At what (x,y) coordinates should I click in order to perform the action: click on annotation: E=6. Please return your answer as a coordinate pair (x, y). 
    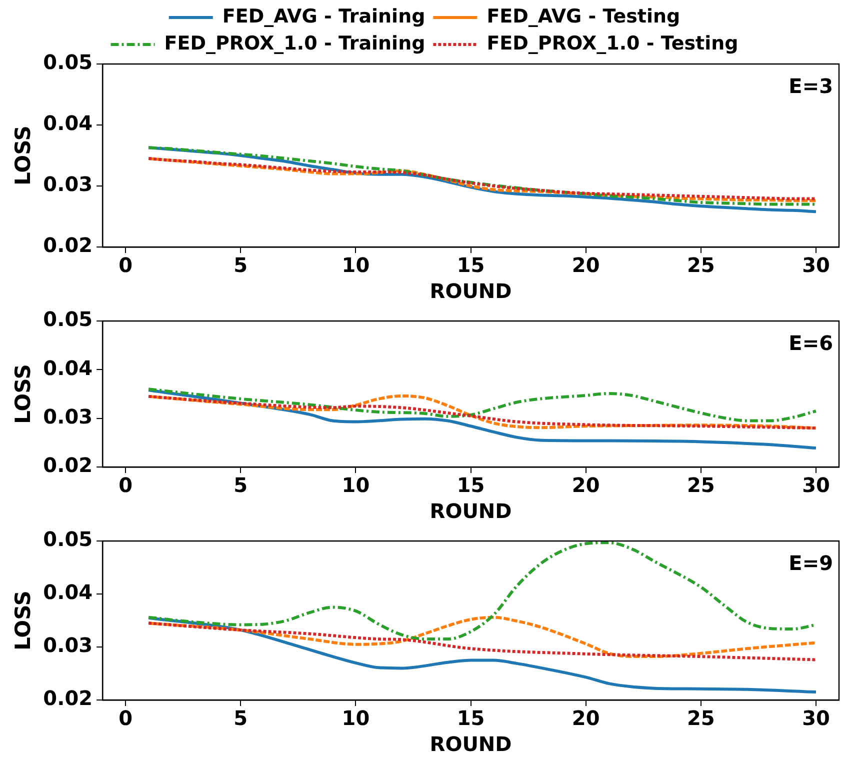
    Looking at the image, I should click on (810, 343).